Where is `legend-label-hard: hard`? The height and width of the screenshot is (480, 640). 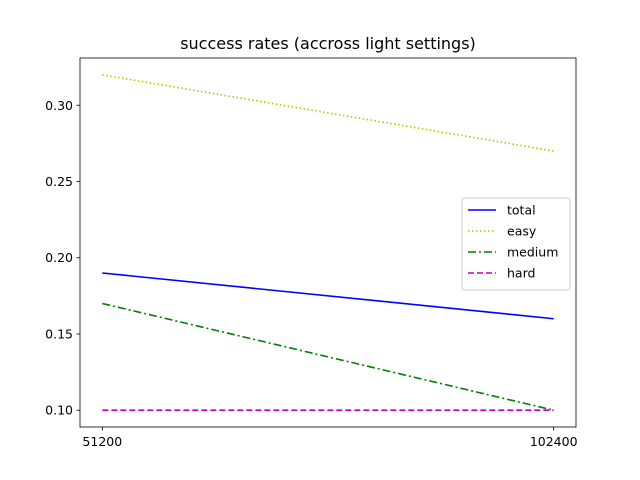 legend-label-hard: hard is located at coordinates (521, 273).